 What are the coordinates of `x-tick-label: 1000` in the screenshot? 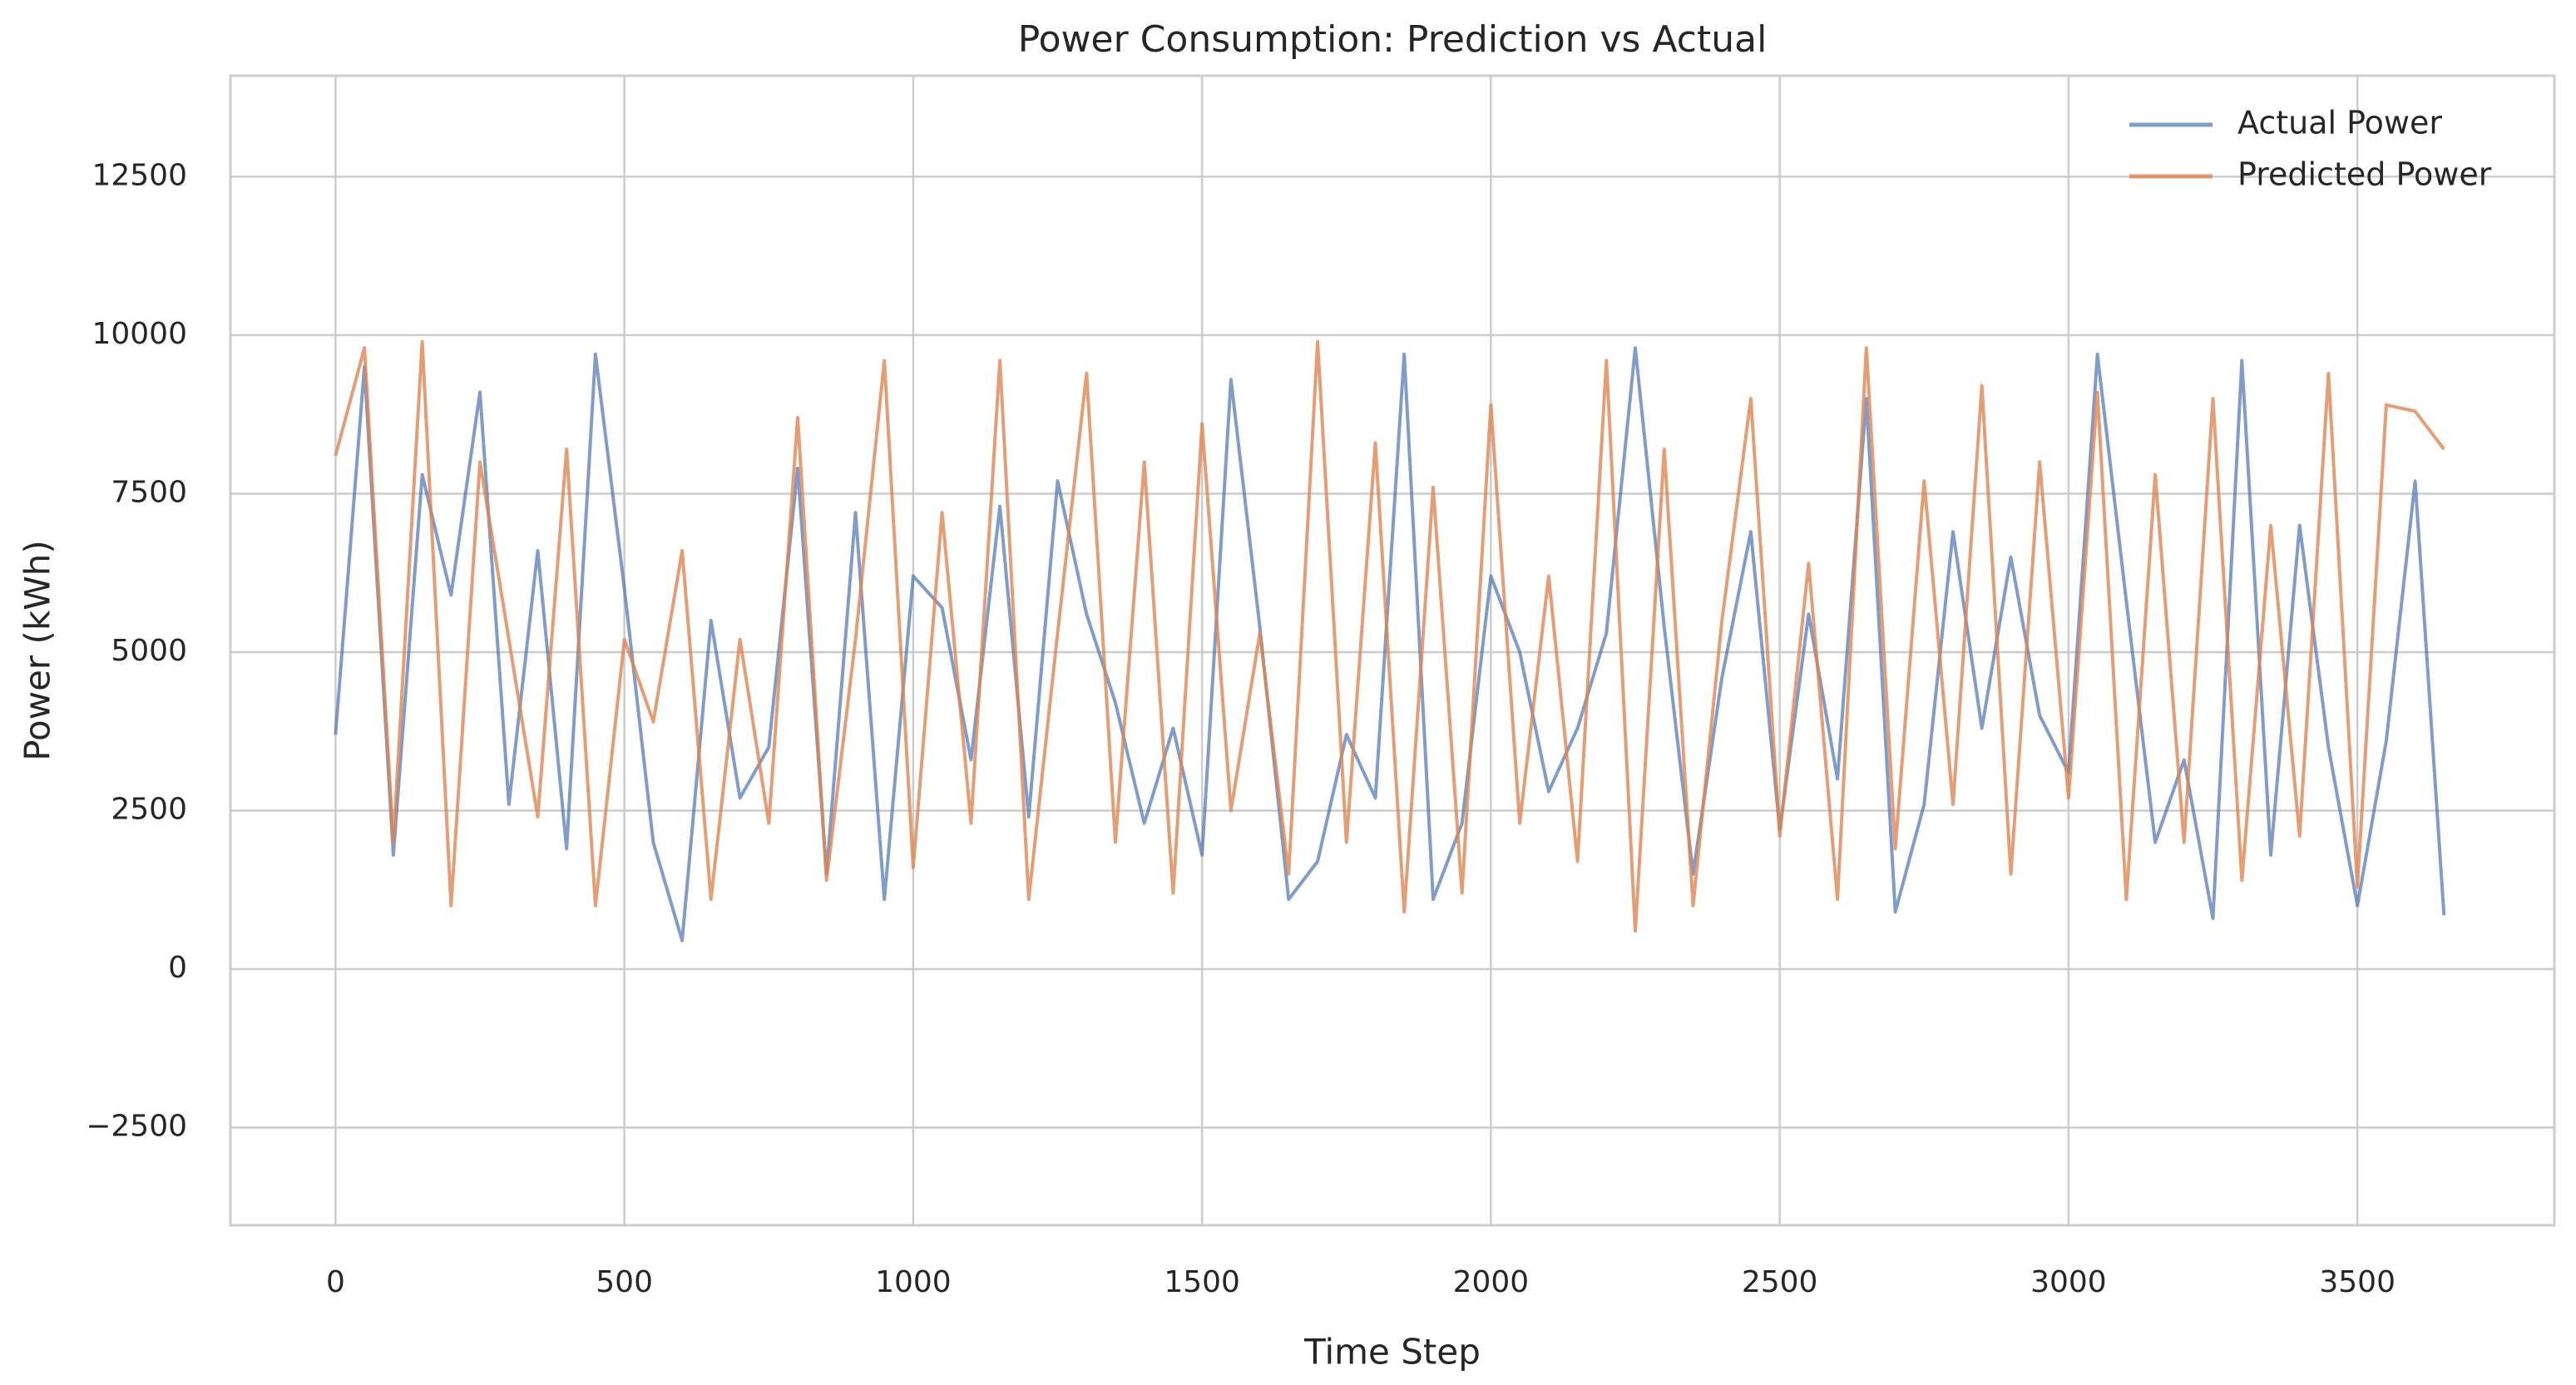 It's located at (913, 1282).